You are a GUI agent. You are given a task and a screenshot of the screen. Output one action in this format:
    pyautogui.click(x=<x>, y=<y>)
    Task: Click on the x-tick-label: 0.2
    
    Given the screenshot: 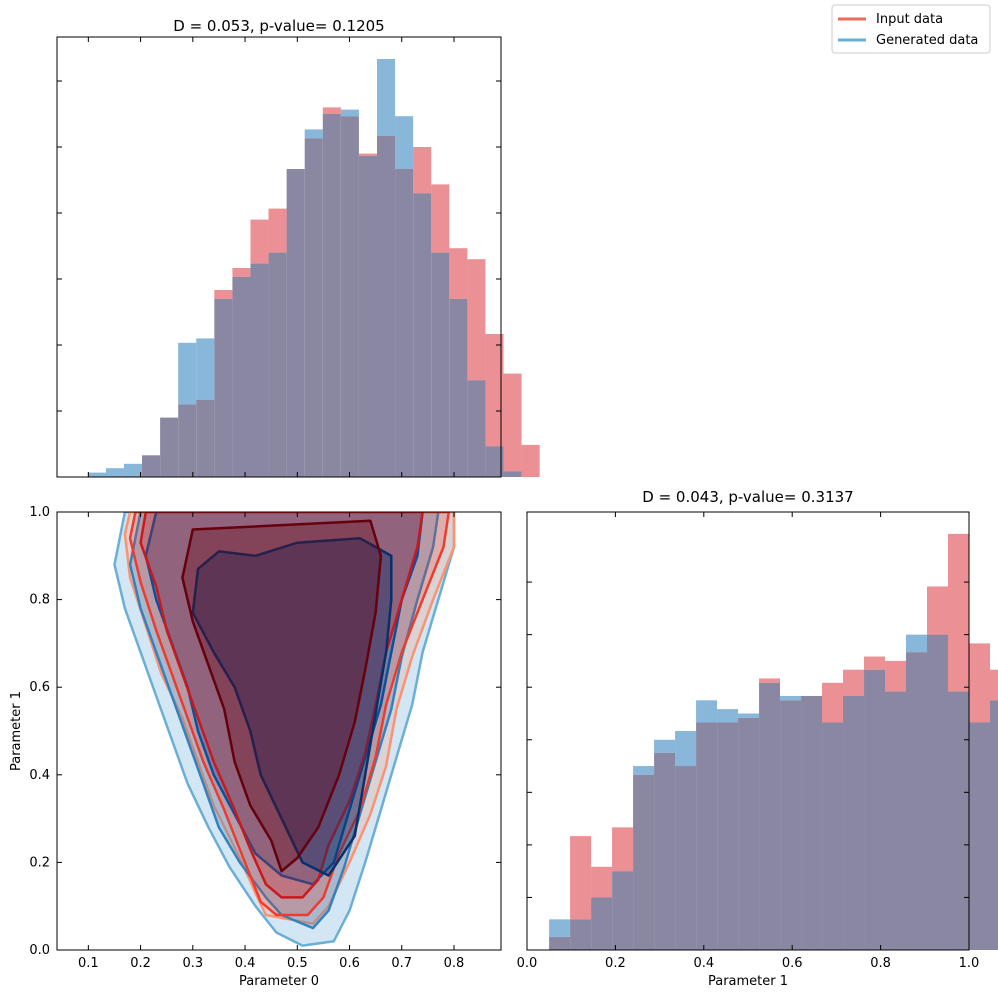 What is the action you would take?
    pyautogui.click(x=140, y=963)
    